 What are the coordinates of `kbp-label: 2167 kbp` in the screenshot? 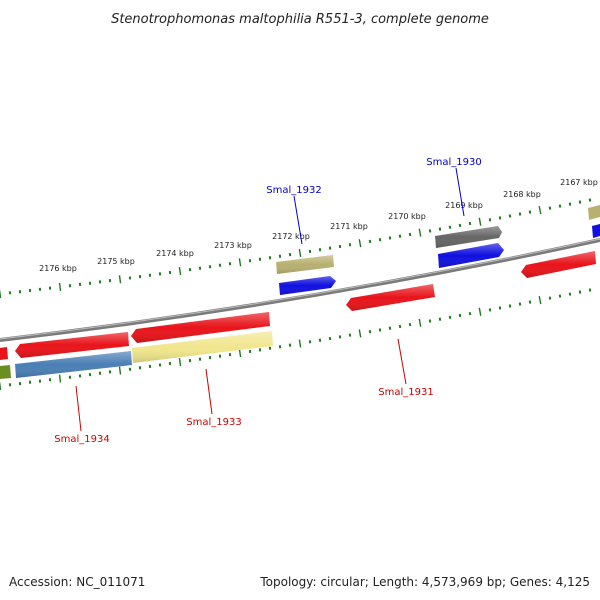 It's located at (579, 182).